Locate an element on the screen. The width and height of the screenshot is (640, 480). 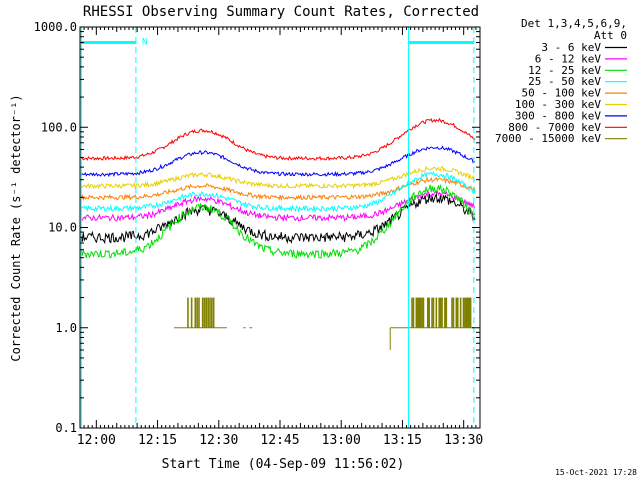
legend-label: 800 - 7000 keV is located at coordinates (554, 127).